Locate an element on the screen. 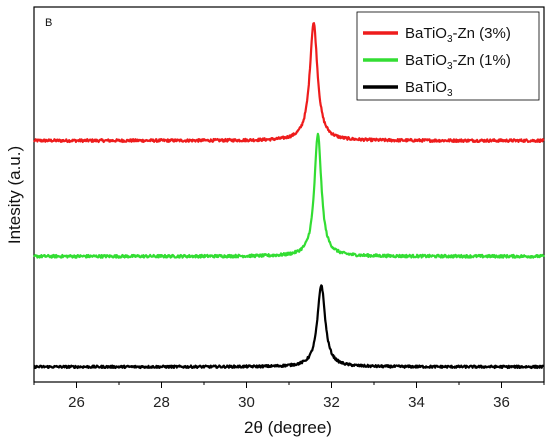 The image size is (550, 443). x-axis-title: 2θ (degree) is located at coordinates (288, 427).